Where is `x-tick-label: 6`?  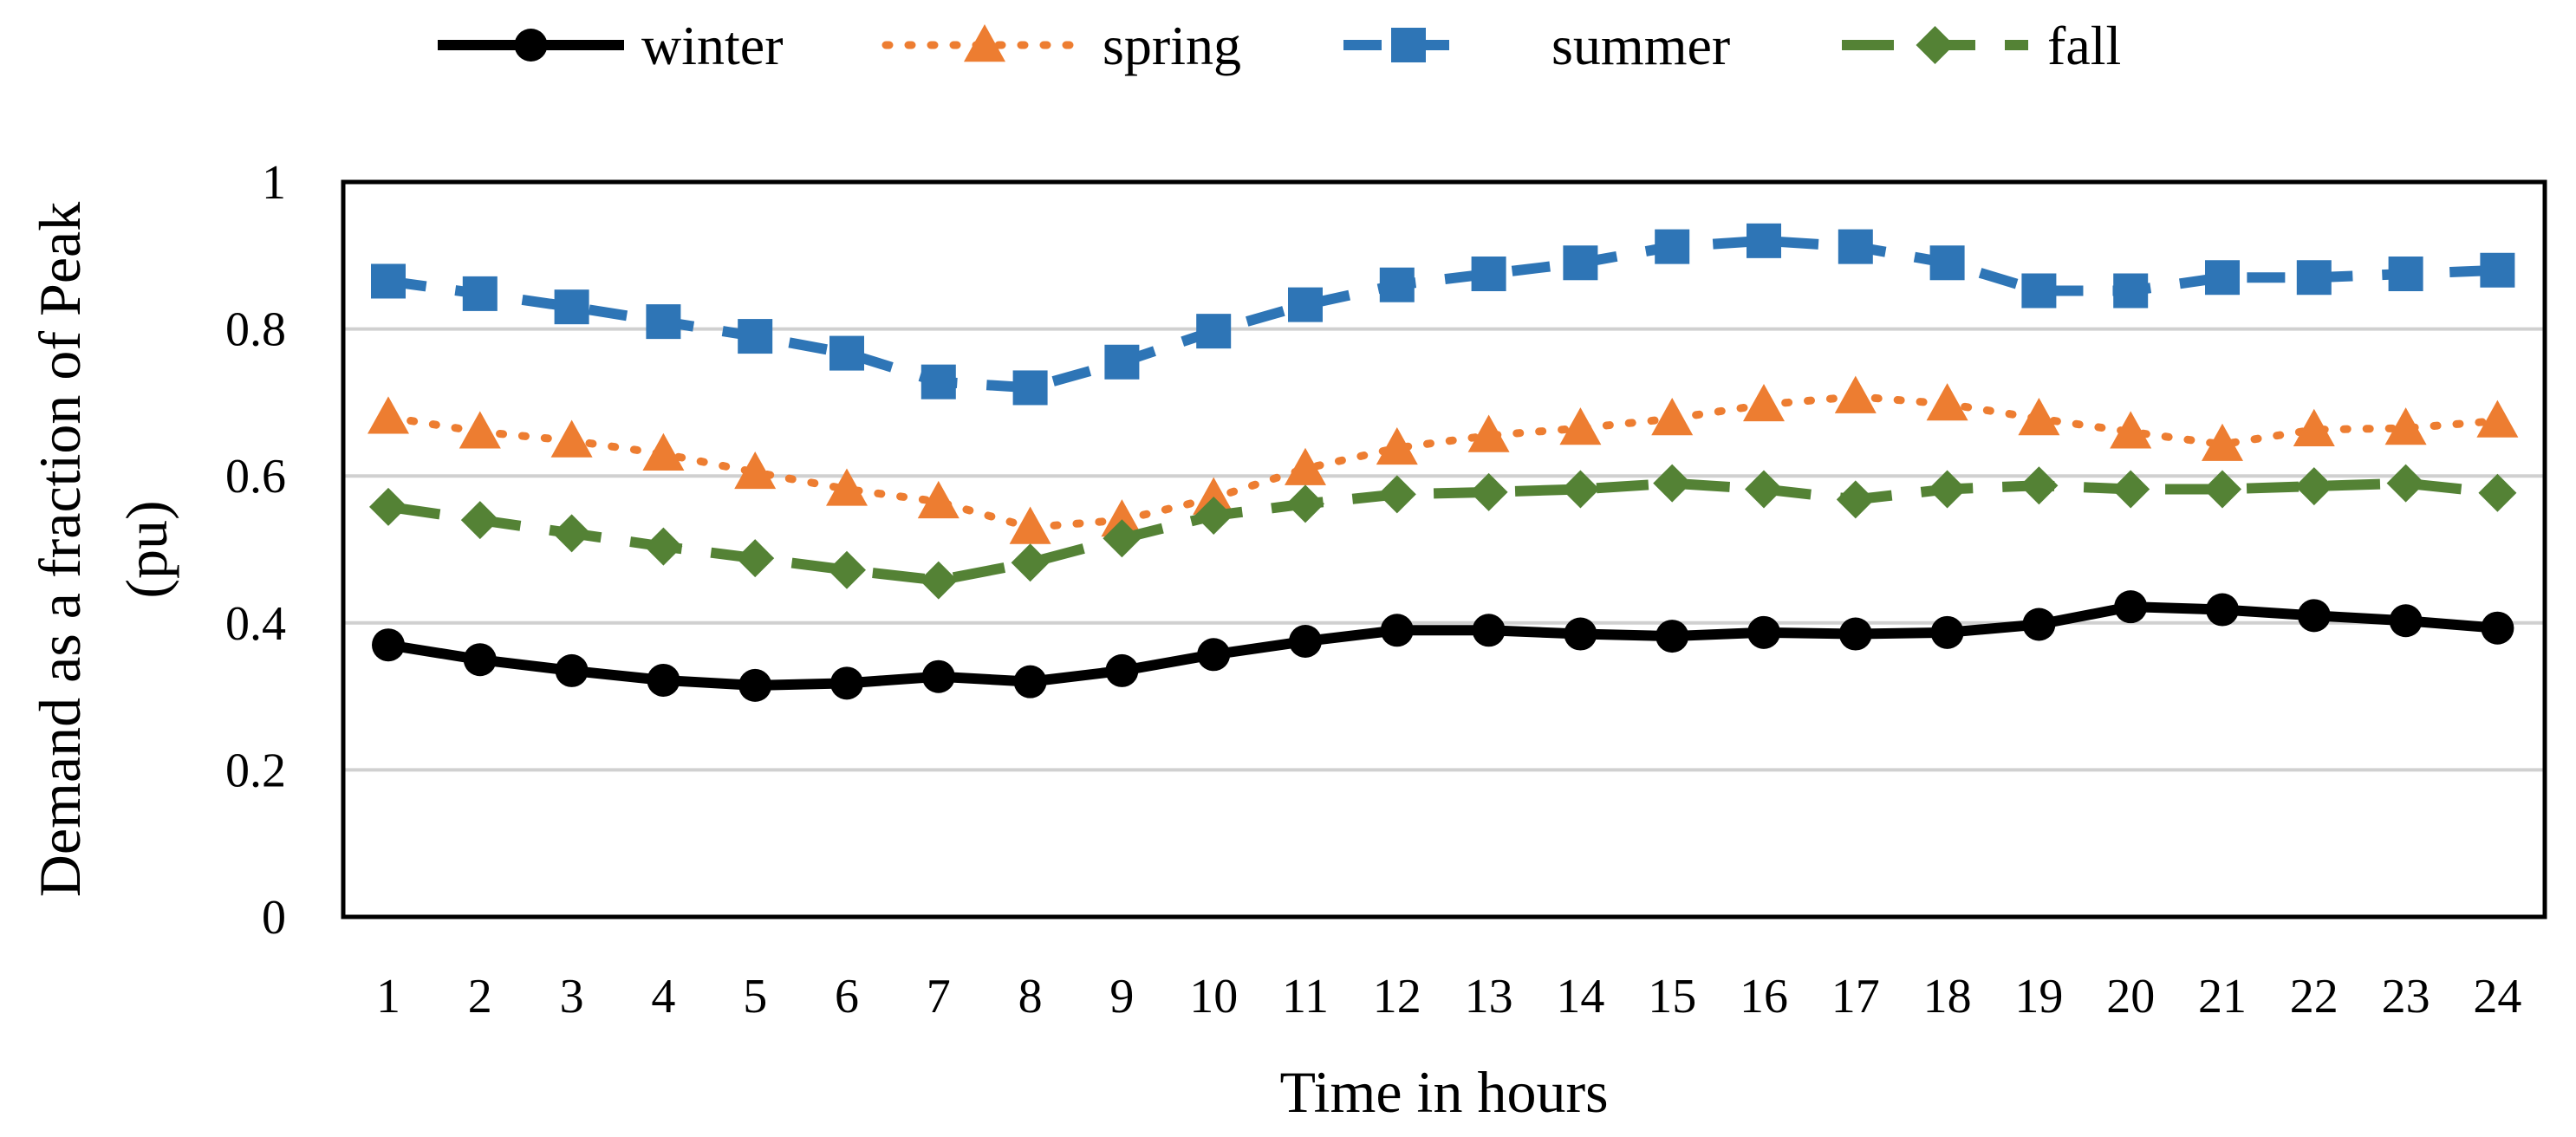
x-tick-label: 6 is located at coordinates (847, 996).